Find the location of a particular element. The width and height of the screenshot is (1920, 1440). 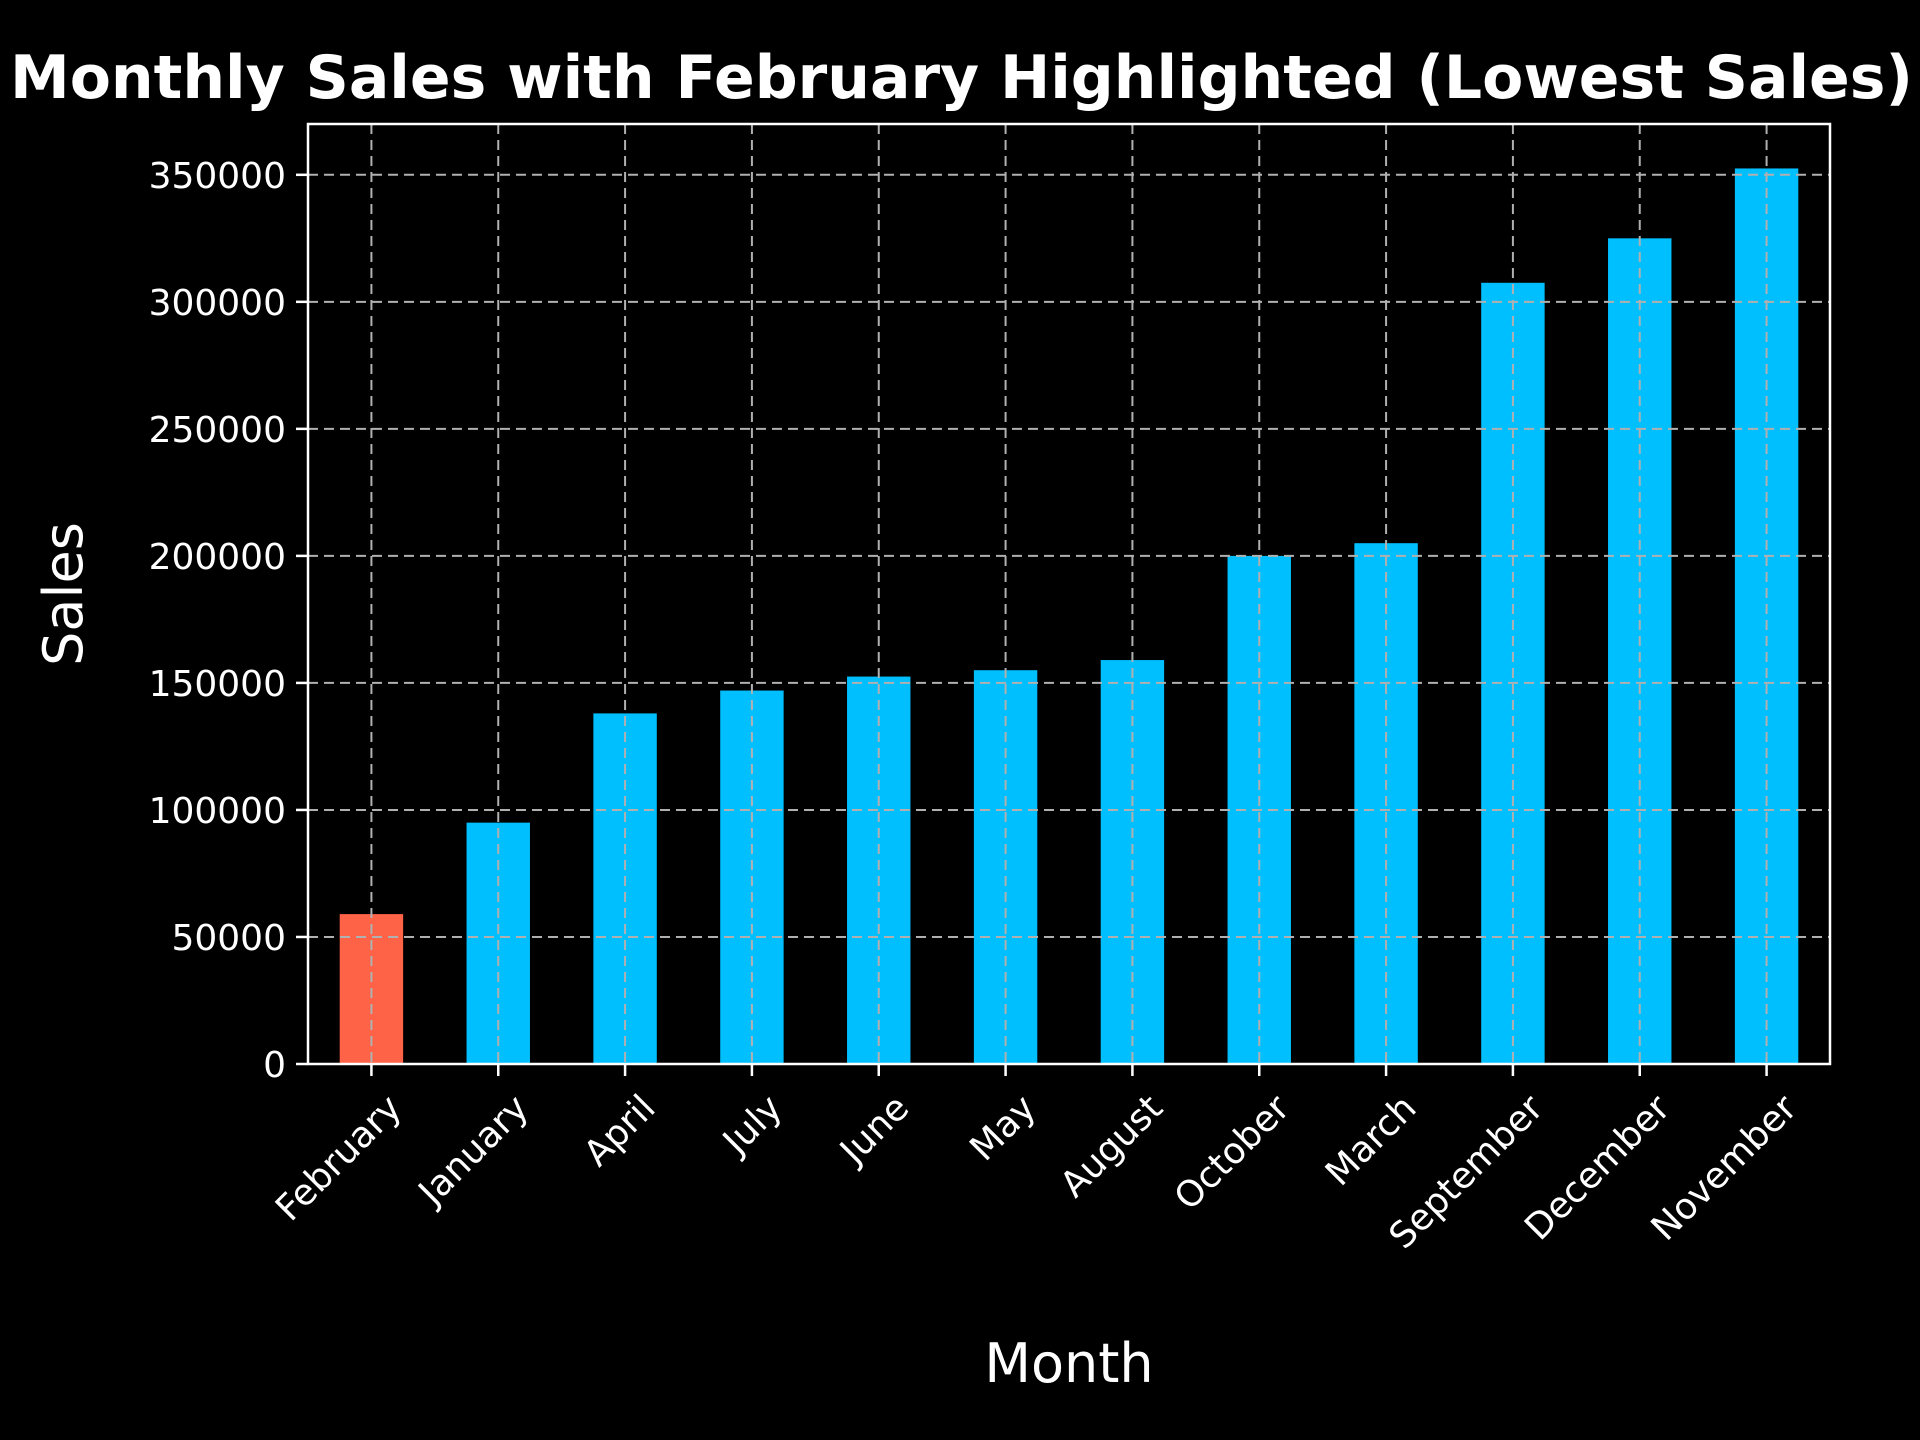

y-tick-label: 350000 is located at coordinates (217, 176).